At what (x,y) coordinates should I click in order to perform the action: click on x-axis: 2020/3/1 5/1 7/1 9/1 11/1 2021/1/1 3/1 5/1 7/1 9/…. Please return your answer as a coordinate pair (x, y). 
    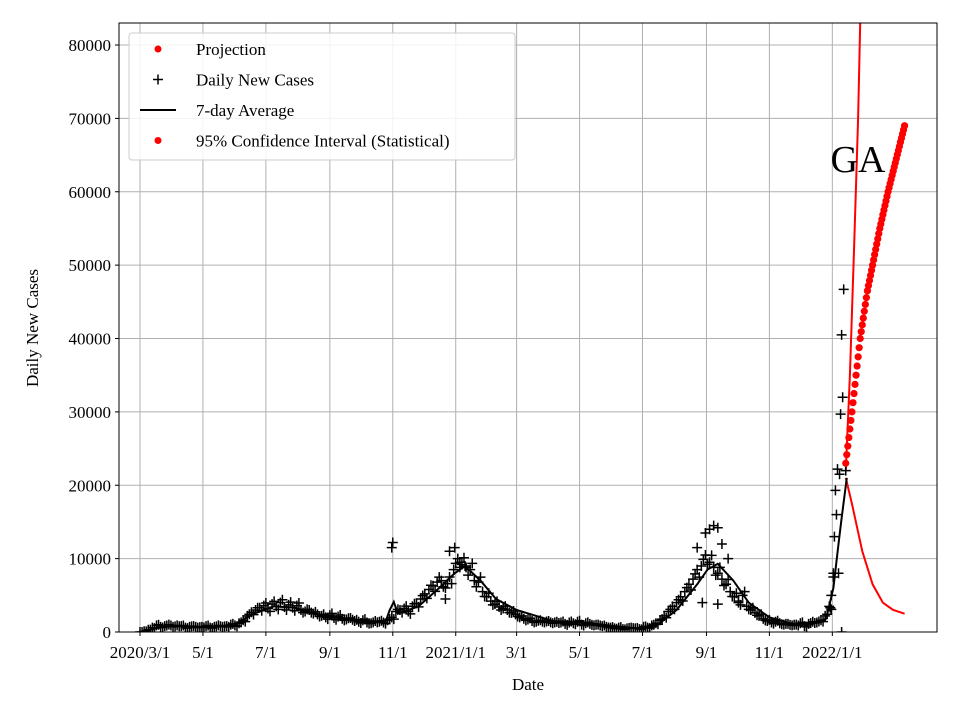
    Looking at the image, I should click on (486, 647).